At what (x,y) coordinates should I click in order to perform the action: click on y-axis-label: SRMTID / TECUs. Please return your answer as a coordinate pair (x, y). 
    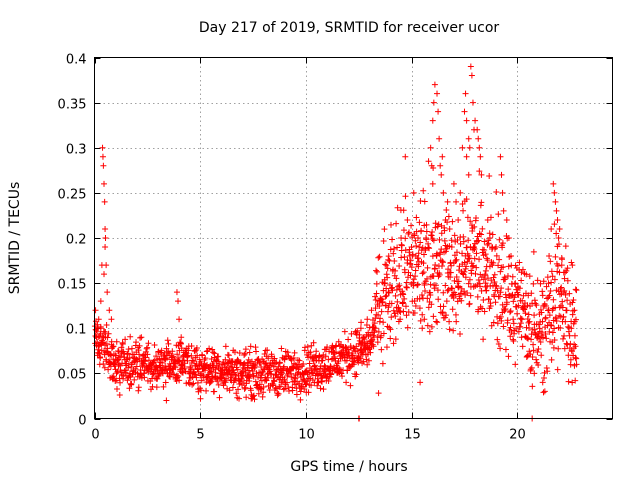
    Looking at the image, I should click on (15, 238).